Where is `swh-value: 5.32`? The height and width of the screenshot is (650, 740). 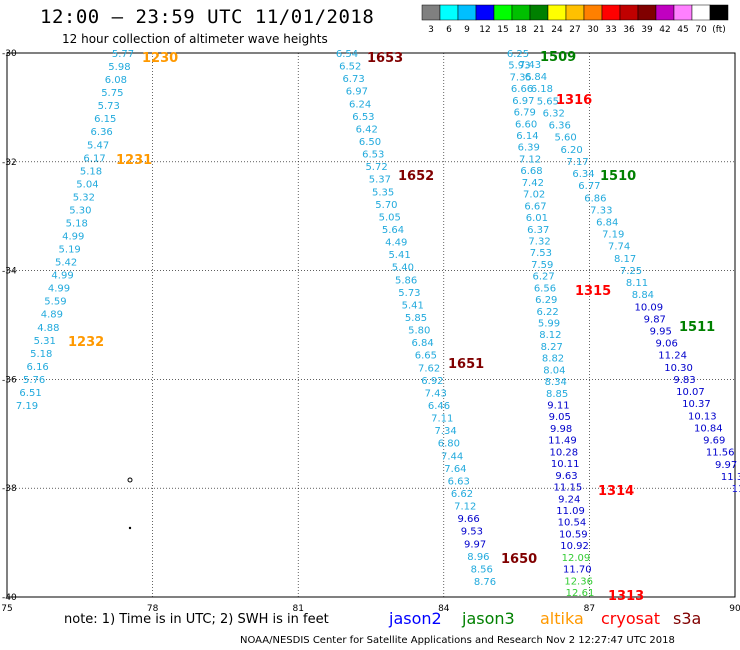
swh-value: 5.32 is located at coordinates (84, 197).